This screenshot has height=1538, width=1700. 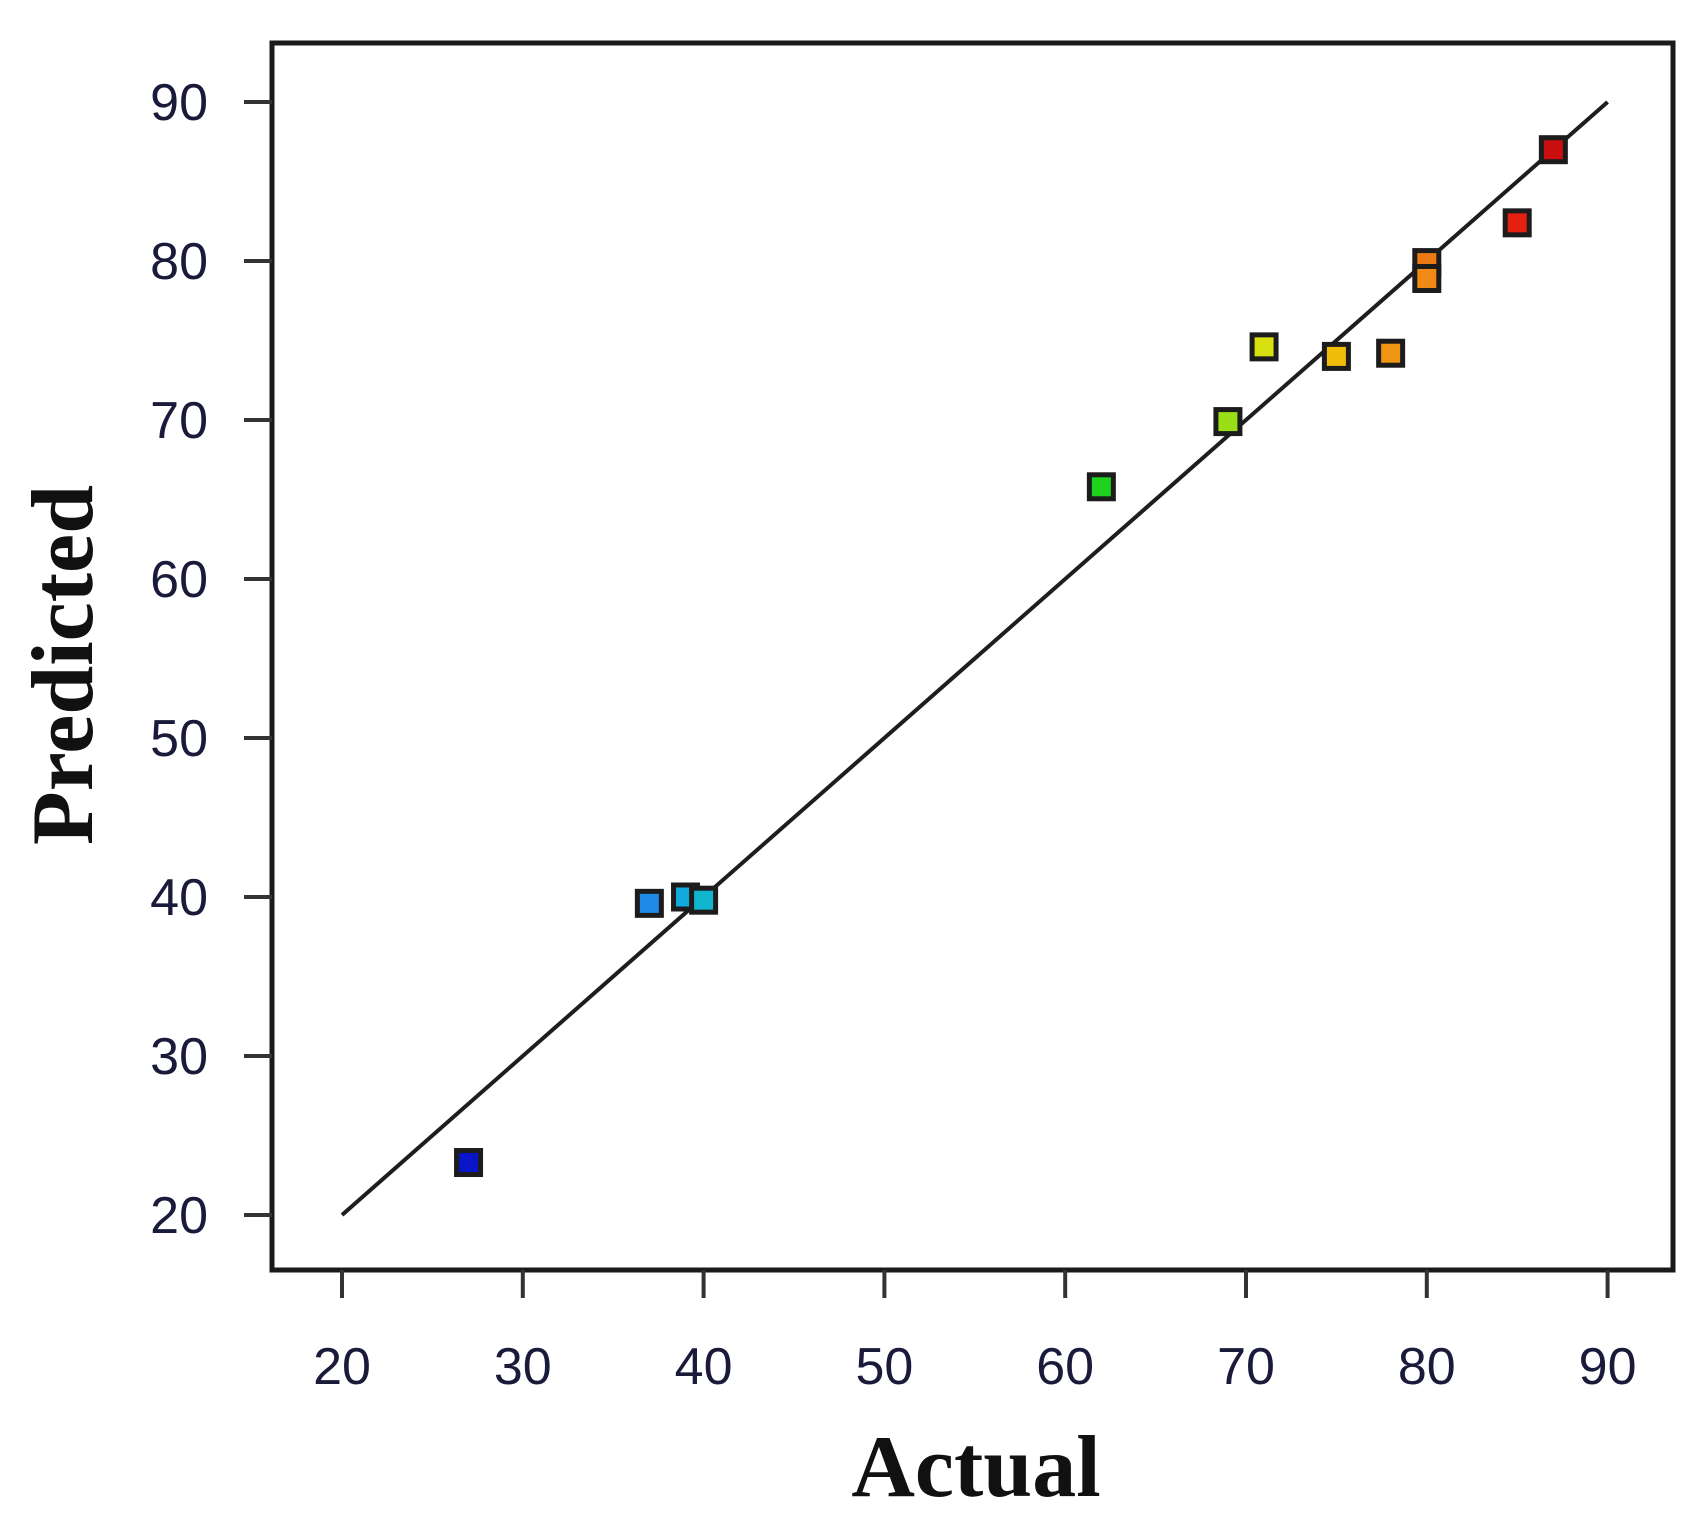 What do you see at coordinates (1065, 1367) in the screenshot?
I see `x-tick-label: 60` at bounding box center [1065, 1367].